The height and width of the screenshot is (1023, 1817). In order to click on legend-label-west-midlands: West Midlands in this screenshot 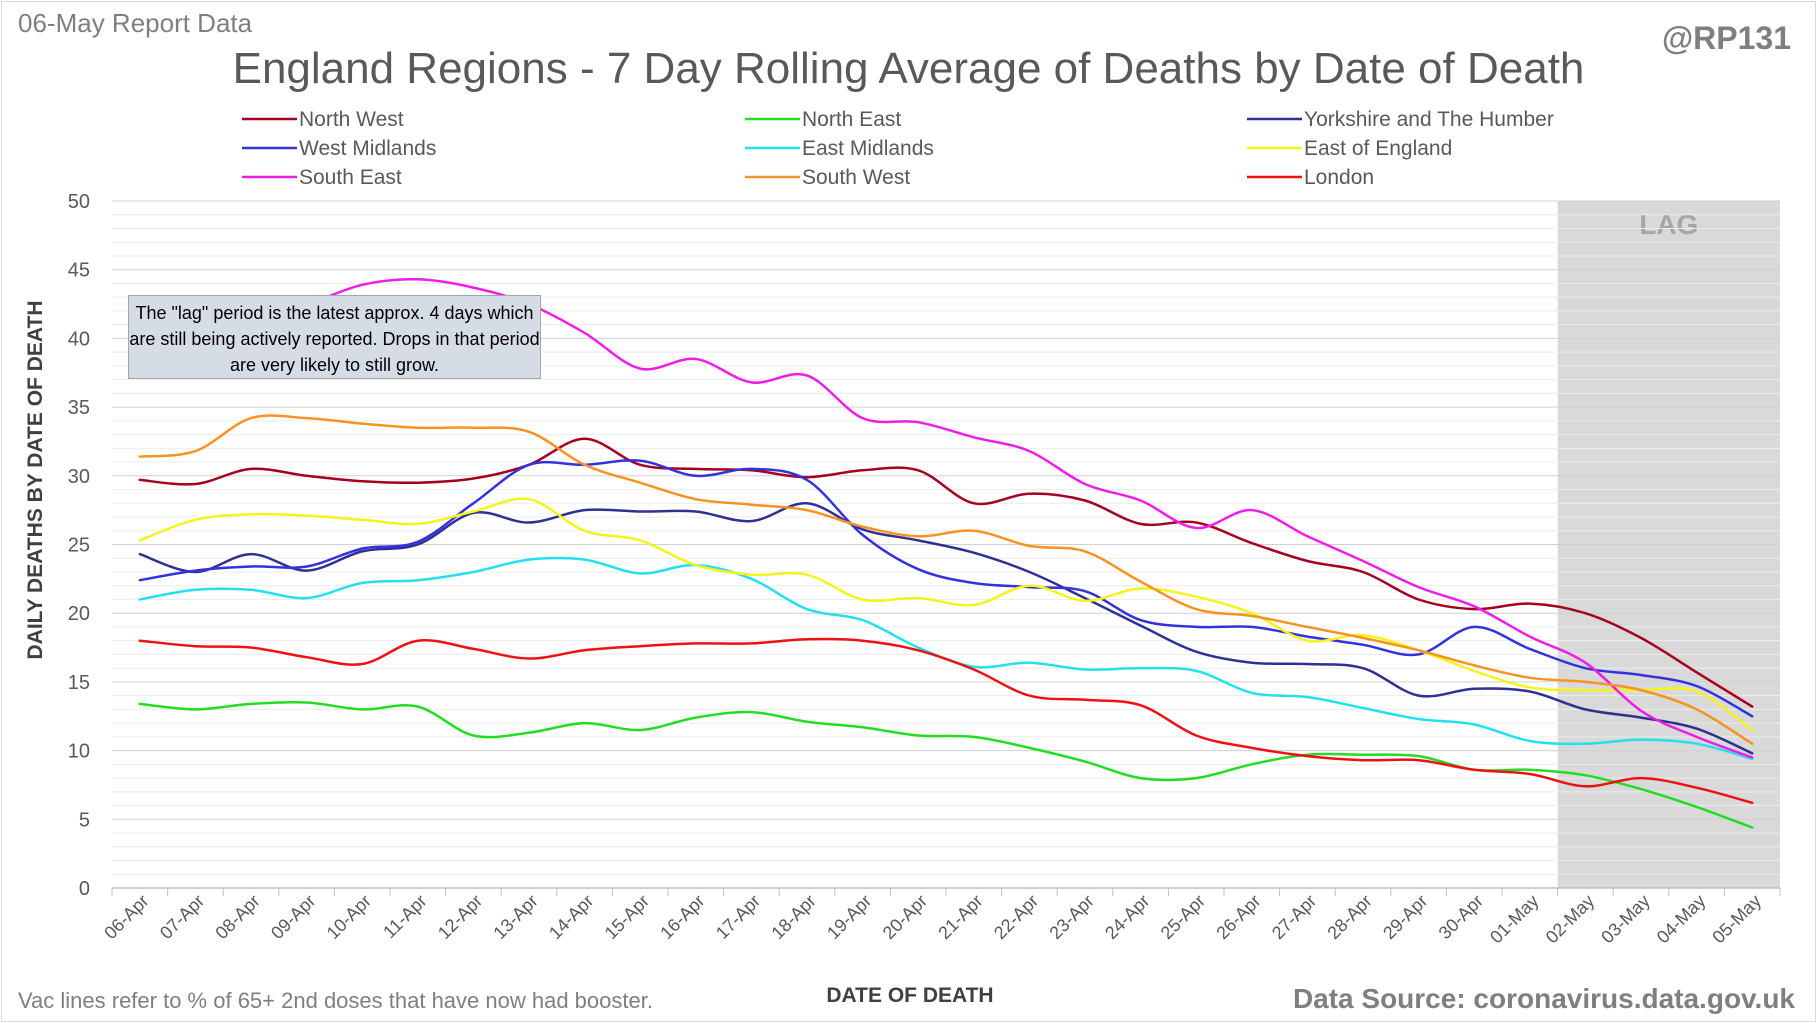, I will do `click(367, 148)`.